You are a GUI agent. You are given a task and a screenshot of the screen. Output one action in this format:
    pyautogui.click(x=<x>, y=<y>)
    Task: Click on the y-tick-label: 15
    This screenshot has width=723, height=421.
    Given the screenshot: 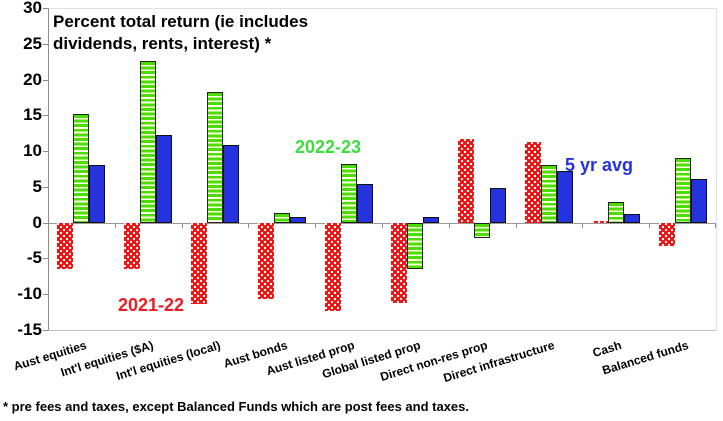 What is the action you would take?
    pyautogui.click(x=32, y=115)
    